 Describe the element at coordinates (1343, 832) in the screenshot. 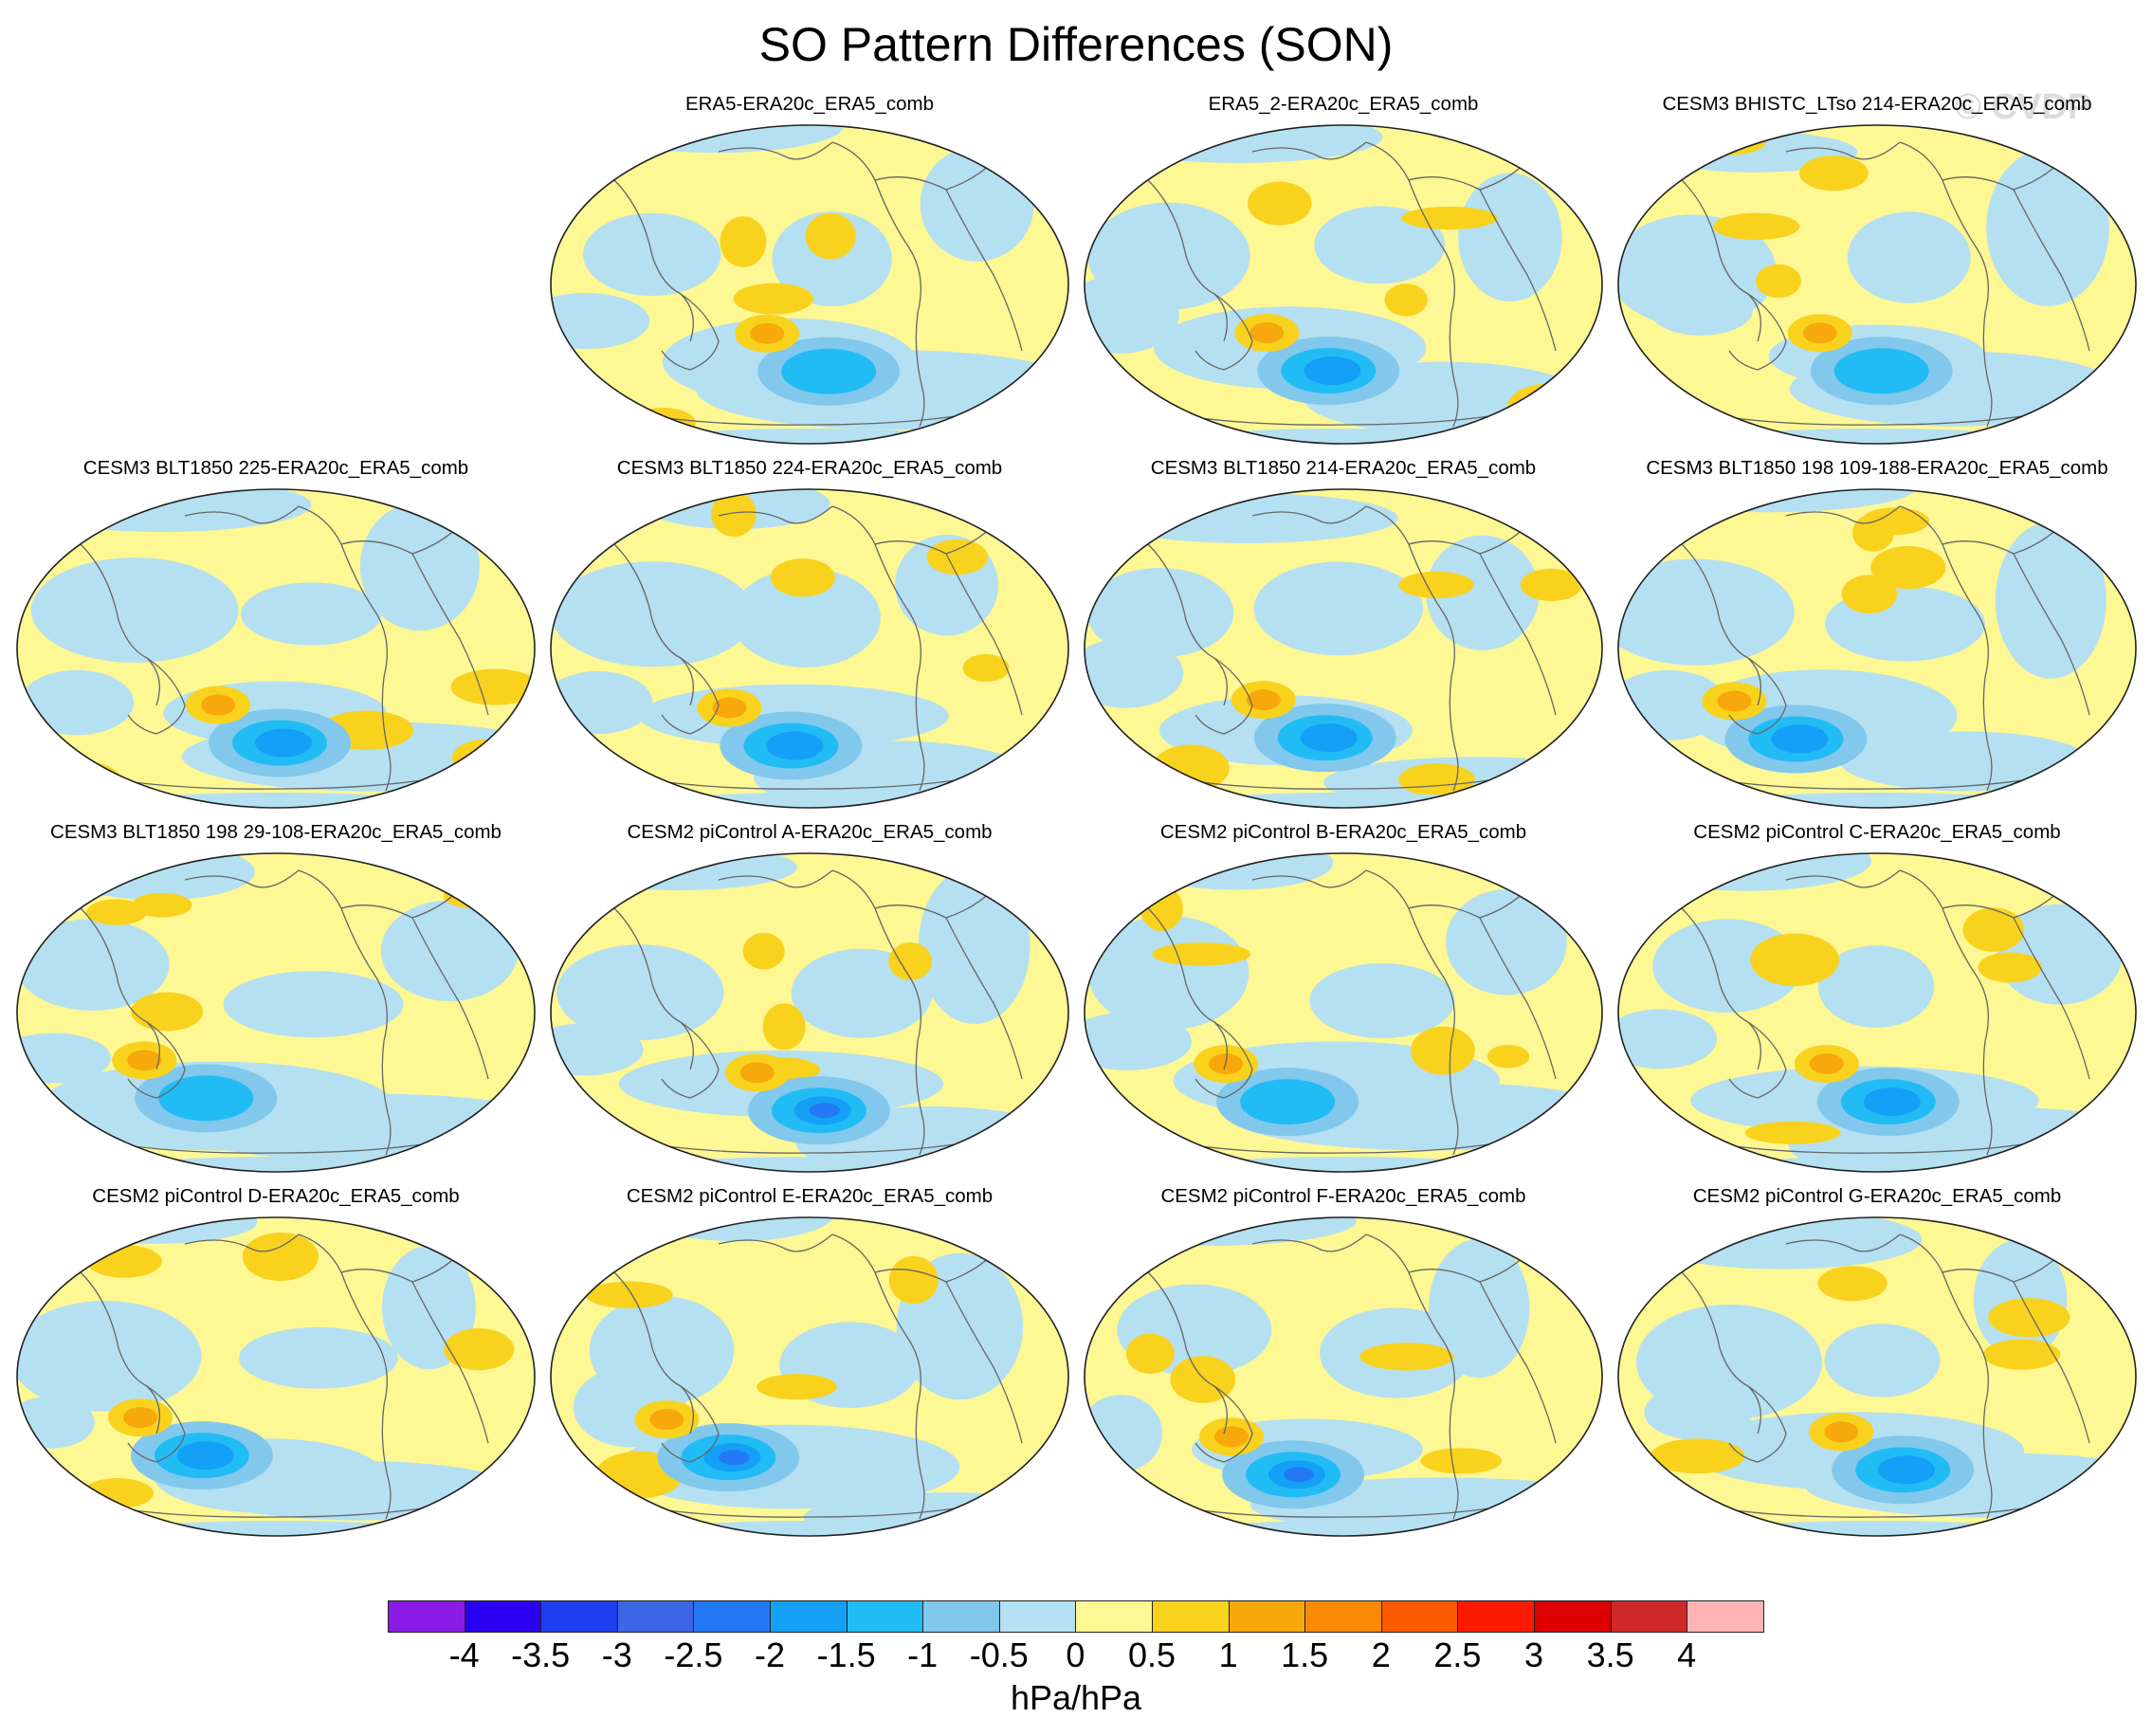

I see `panel-title: CESM2 piControl B-ERA20c_ERA5_comb` at that location.